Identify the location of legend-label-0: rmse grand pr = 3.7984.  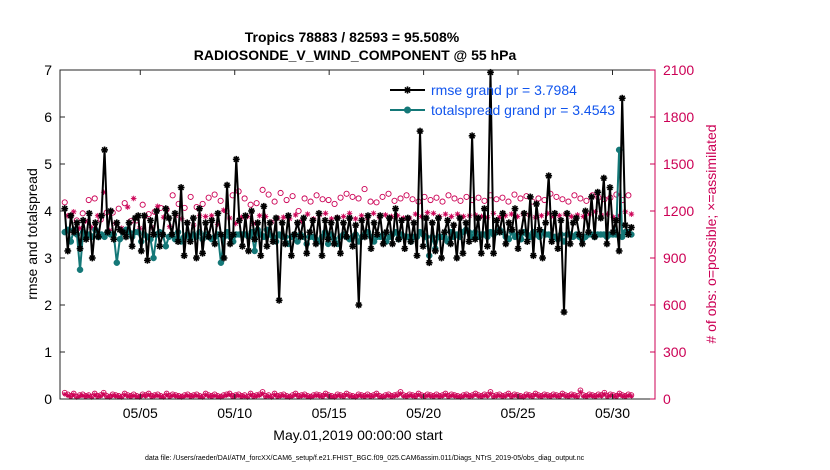
(504, 90).